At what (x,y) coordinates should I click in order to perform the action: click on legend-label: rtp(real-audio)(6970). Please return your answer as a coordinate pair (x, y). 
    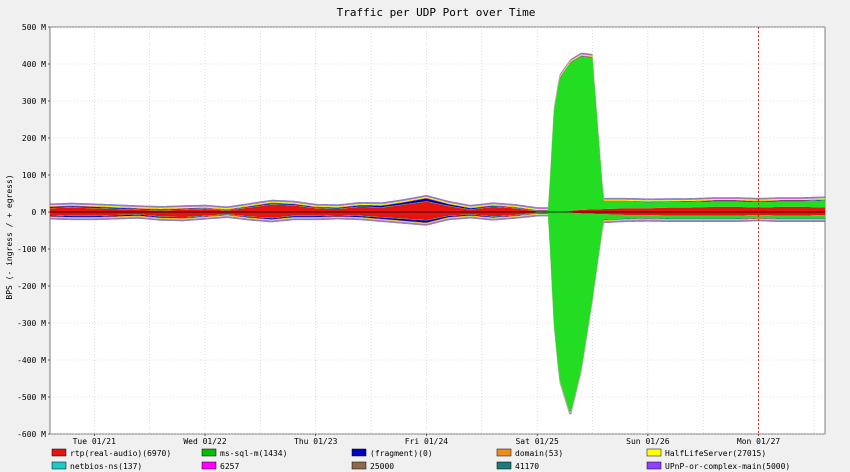
    Looking at the image, I should click on (120, 453).